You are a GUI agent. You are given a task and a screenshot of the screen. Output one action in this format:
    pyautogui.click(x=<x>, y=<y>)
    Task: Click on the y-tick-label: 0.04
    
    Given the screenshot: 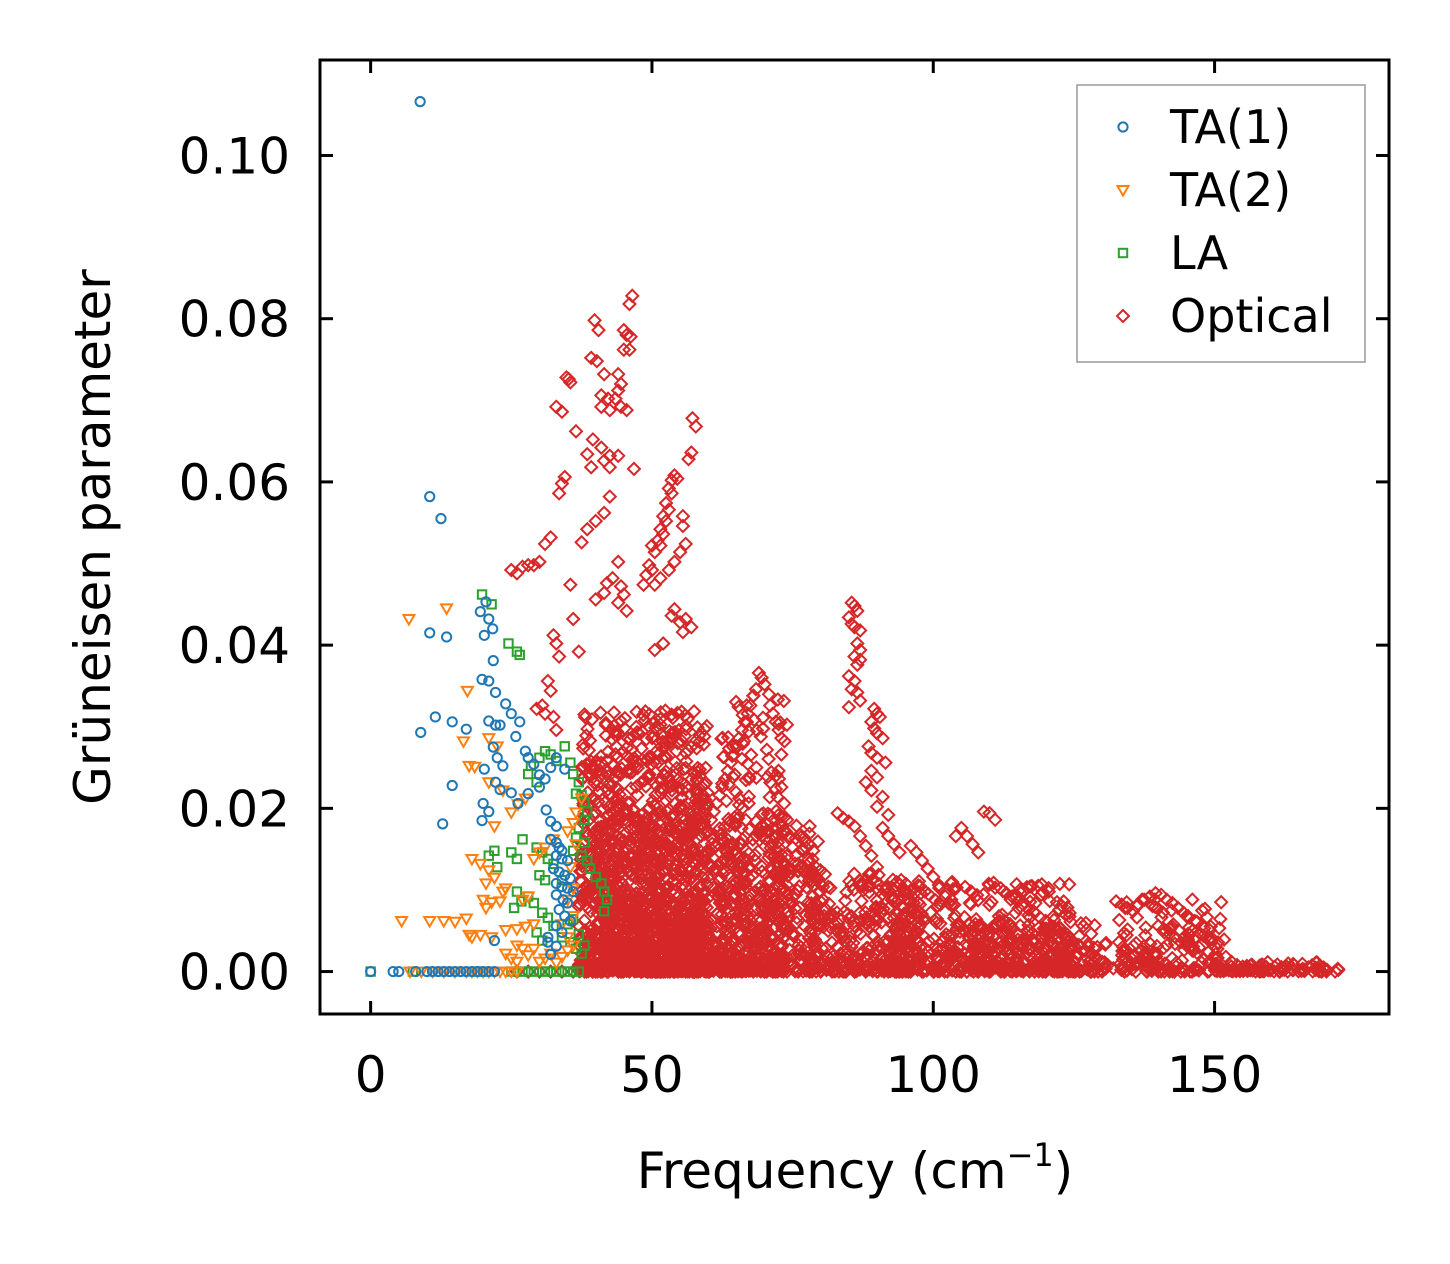 What is the action you would take?
    pyautogui.click(x=234, y=646)
    